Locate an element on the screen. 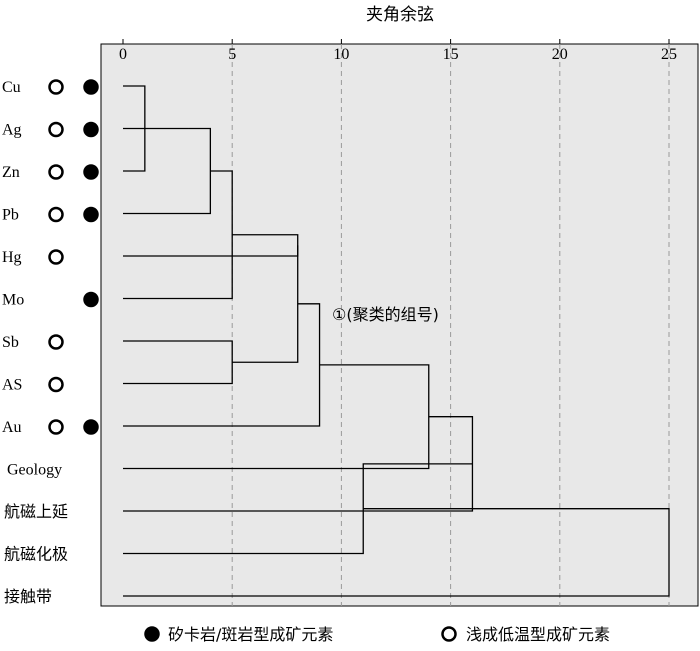 This screenshot has height=651, width=700. leaf-label-3: Pb is located at coordinates (10, 215).